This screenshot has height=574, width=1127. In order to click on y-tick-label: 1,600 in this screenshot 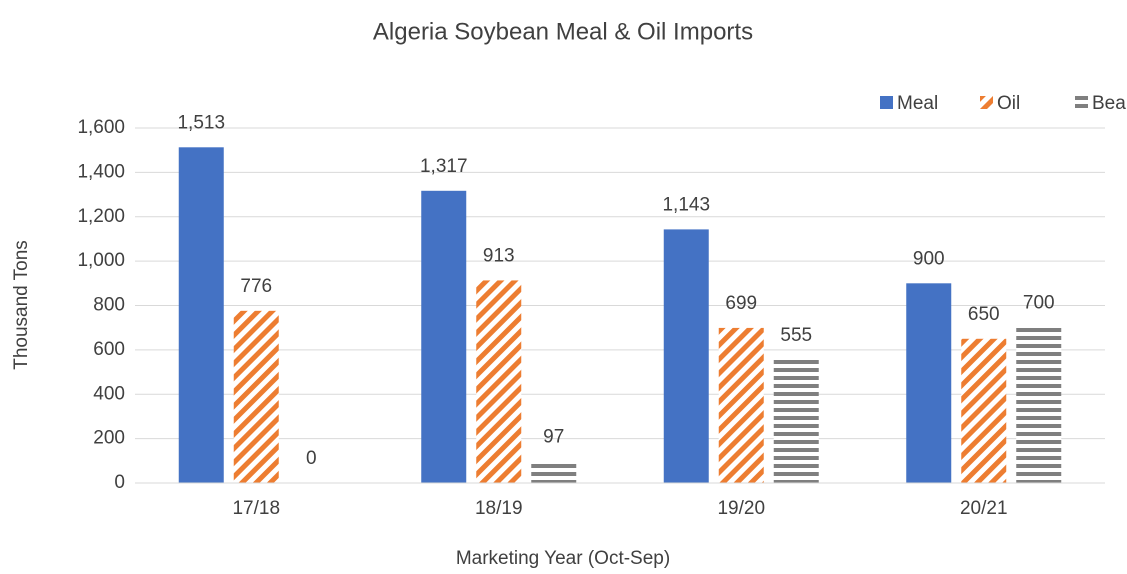, I will do `click(101, 127)`.